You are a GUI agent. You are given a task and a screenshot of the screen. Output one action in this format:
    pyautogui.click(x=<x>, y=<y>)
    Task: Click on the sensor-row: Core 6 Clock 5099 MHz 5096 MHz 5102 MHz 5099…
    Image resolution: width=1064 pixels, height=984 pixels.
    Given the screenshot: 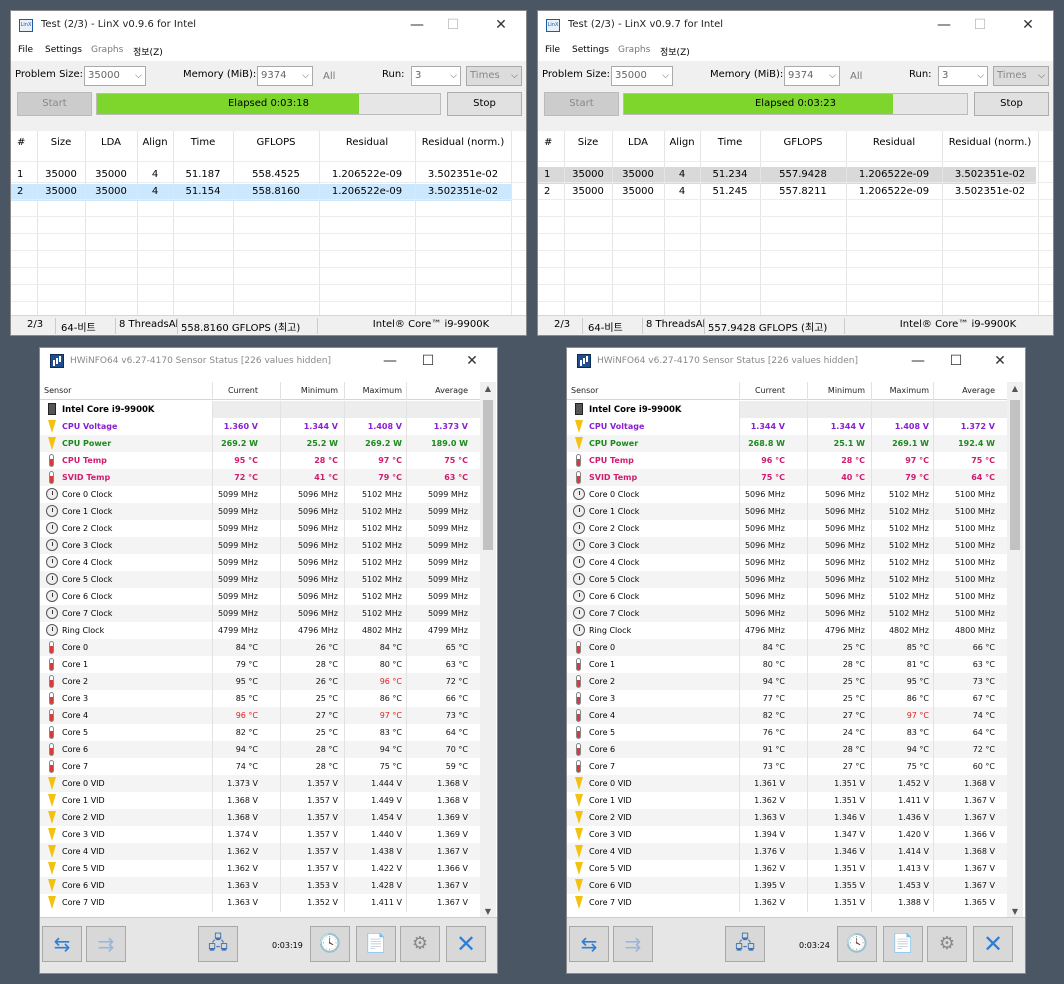 What is the action you would take?
    pyautogui.click(x=260, y=596)
    